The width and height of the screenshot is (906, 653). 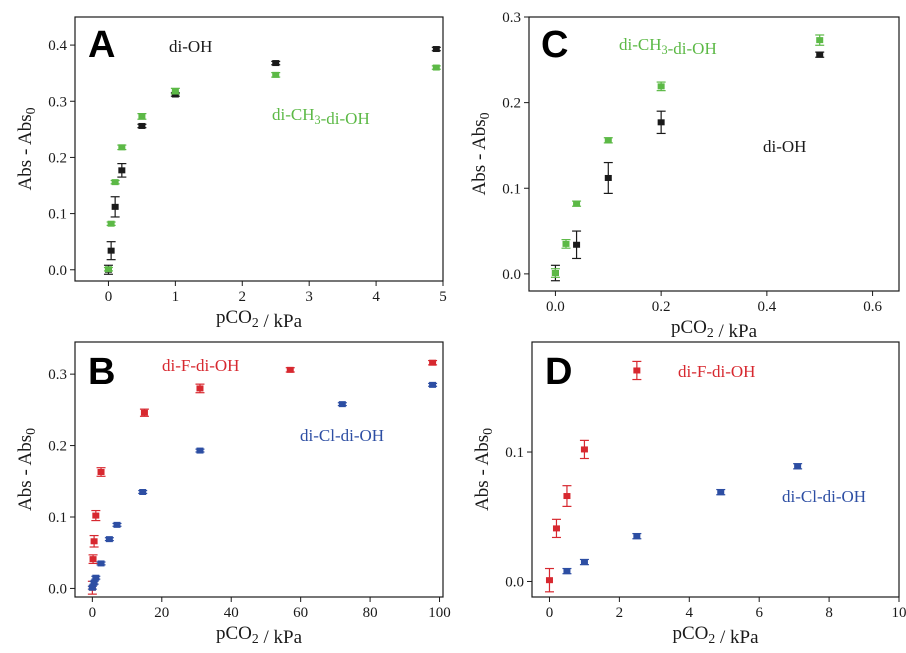 I want to click on x-tick-label: 0.2, so click(x=661, y=307).